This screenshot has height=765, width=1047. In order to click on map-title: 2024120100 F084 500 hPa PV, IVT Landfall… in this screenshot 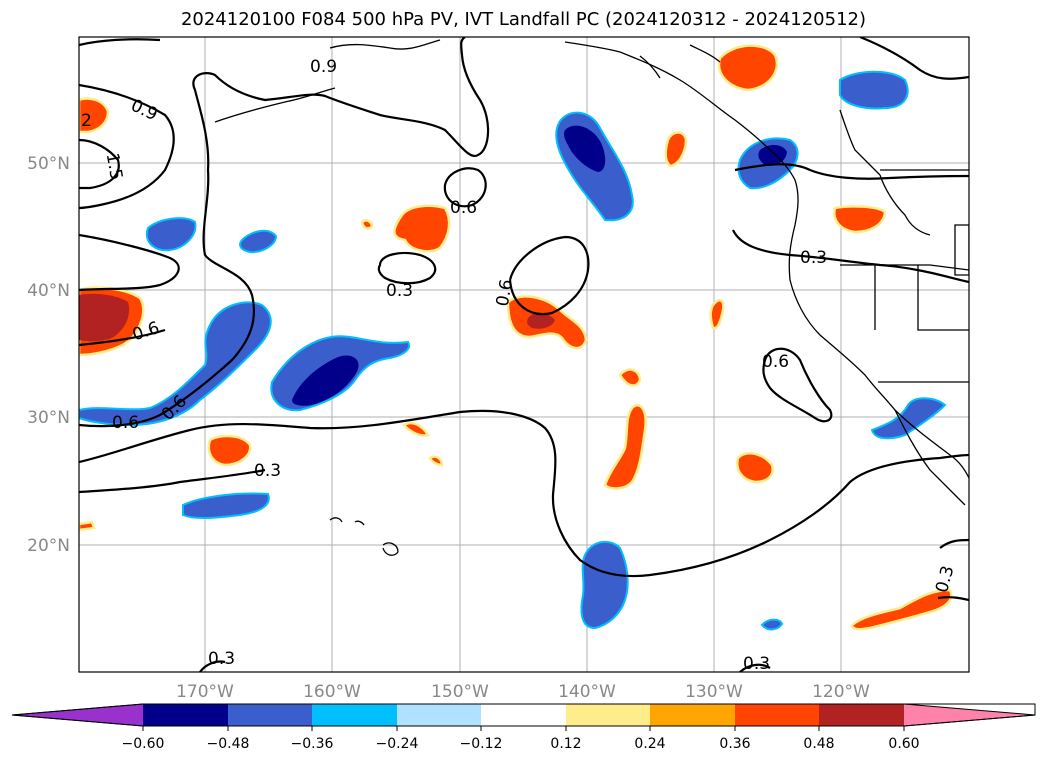, I will do `click(523, 19)`.